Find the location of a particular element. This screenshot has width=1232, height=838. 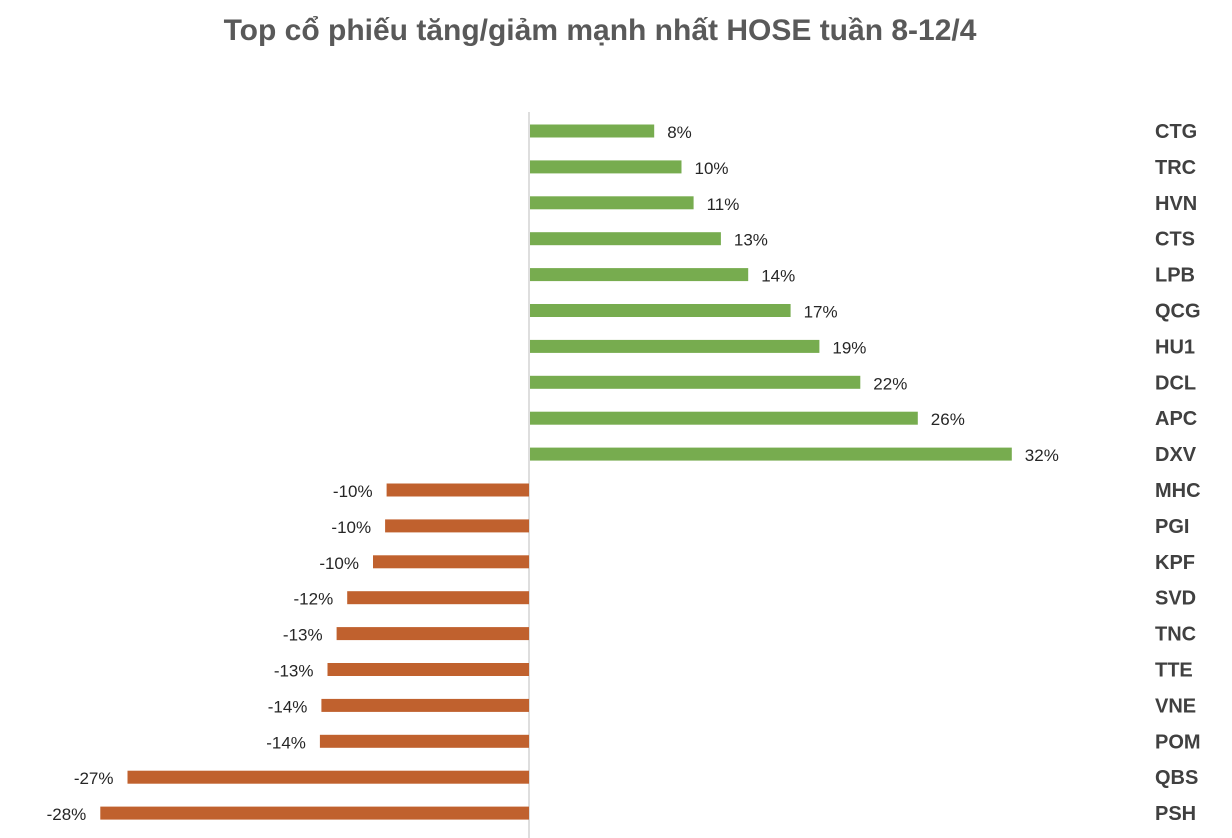

ticker-label-apc: APC is located at coordinates (1176, 419).